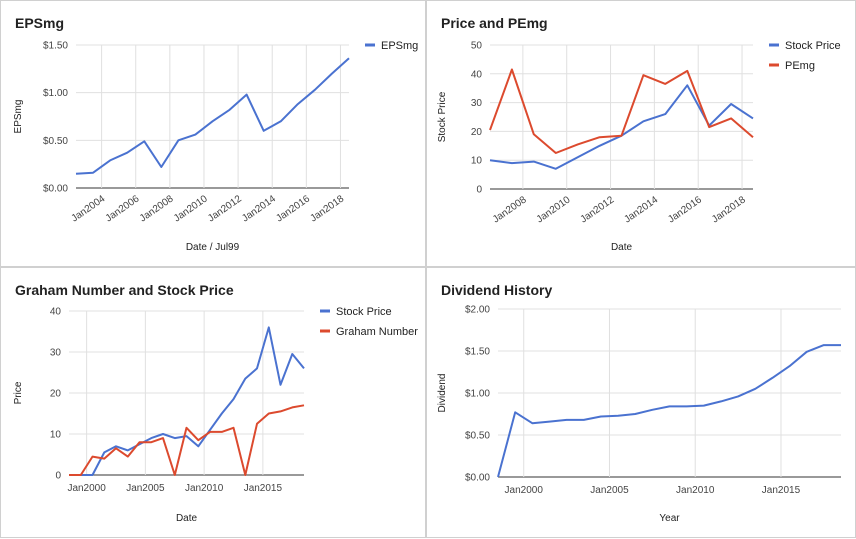 This screenshot has width=856, height=539. Describe the element at coordinates (213, 247) in the screenshot. I see `x-axis-label: Date / Jul99` at that location.